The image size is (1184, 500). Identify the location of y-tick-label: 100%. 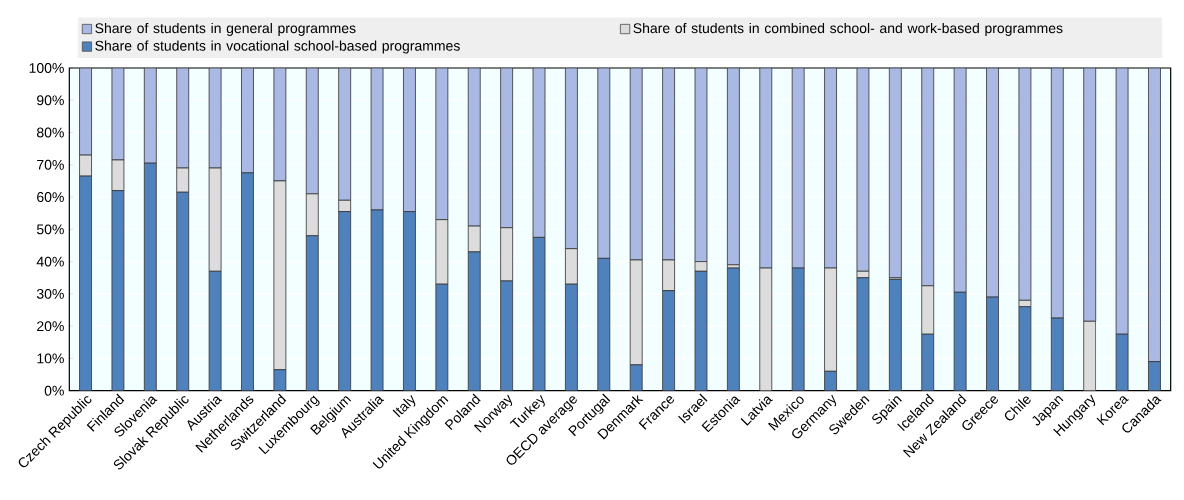
(46, 68).